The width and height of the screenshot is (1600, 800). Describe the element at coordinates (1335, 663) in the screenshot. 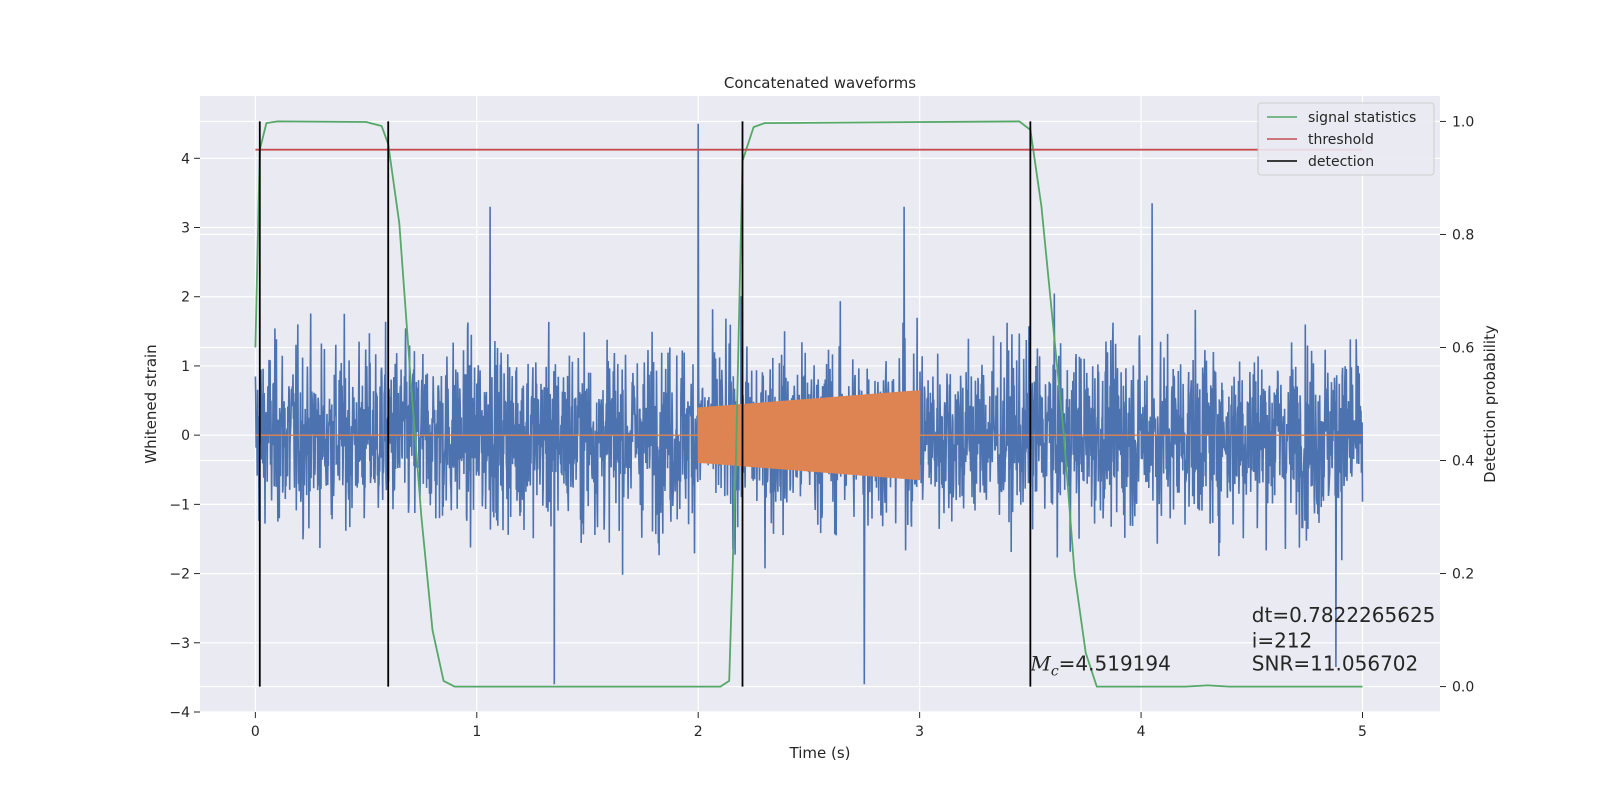

I see `annotation-3: SNR=11.056702` at that location.